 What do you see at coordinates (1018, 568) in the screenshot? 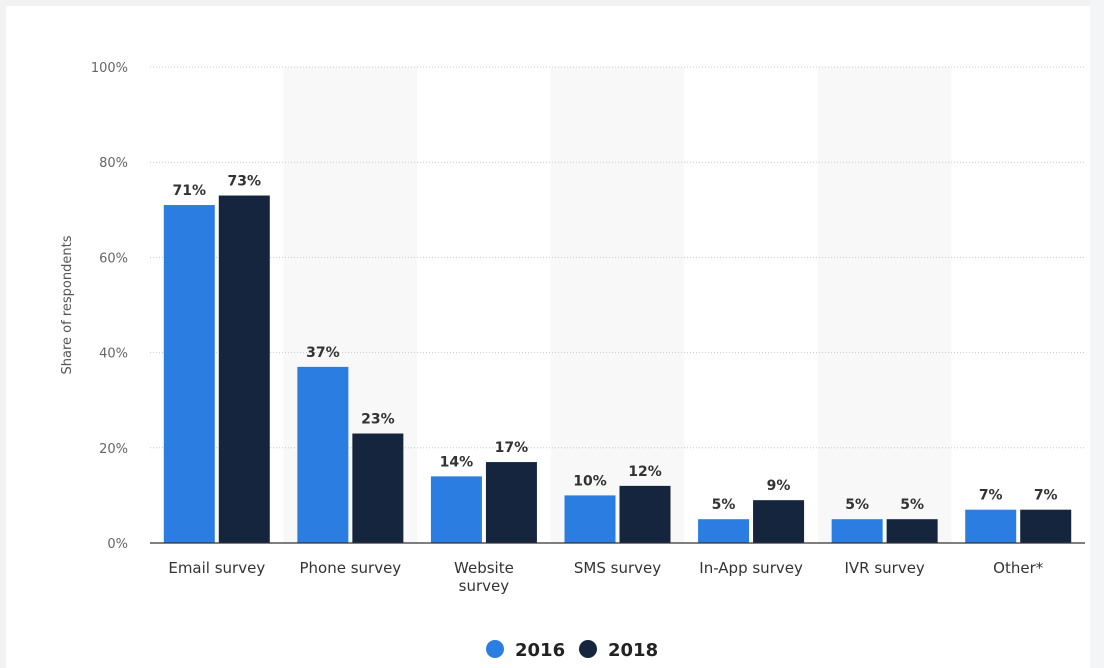
I see `x-tick-label: Other*` at bounding box center [1018, 568].